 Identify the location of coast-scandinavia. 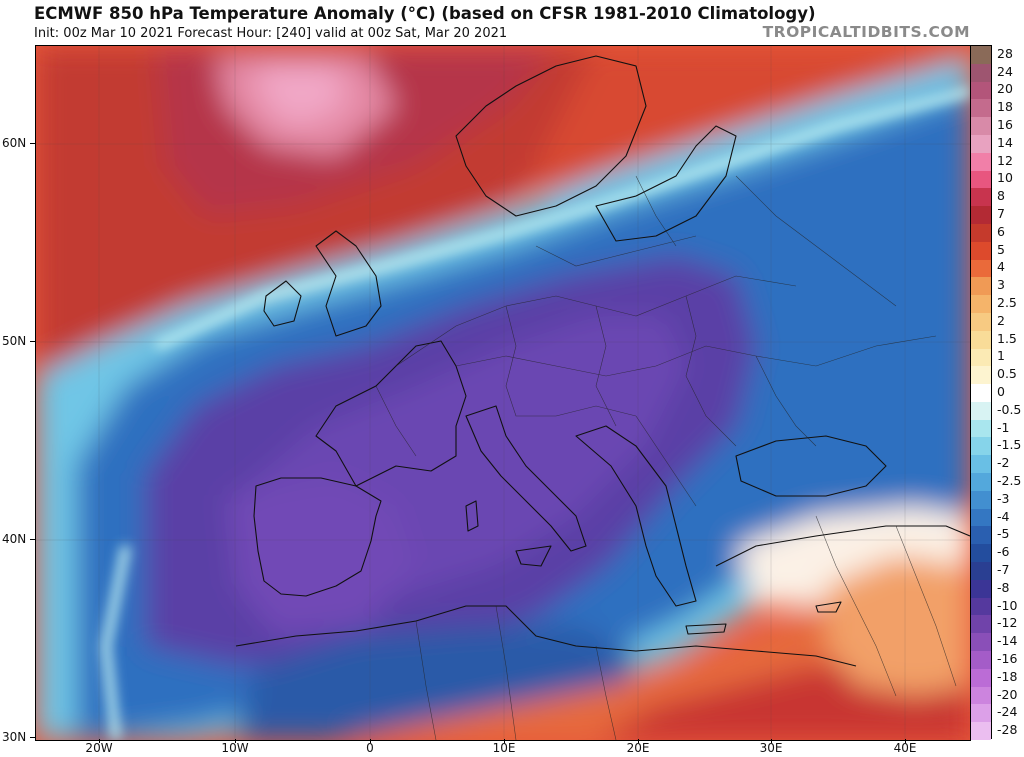
(551, 136).